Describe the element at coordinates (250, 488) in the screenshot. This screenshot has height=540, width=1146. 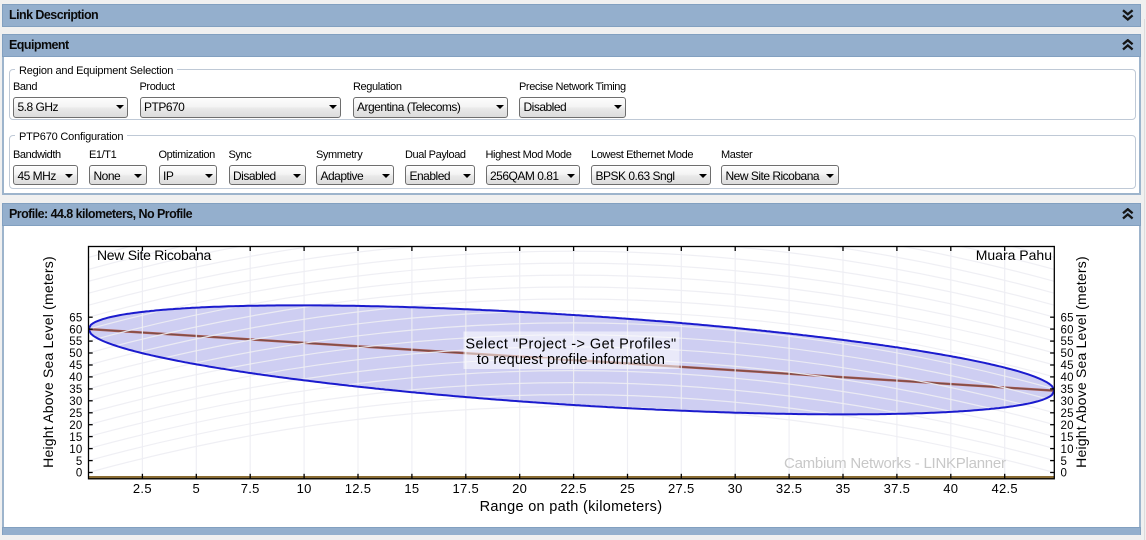
I see `svg-text: 7.5` at that location.